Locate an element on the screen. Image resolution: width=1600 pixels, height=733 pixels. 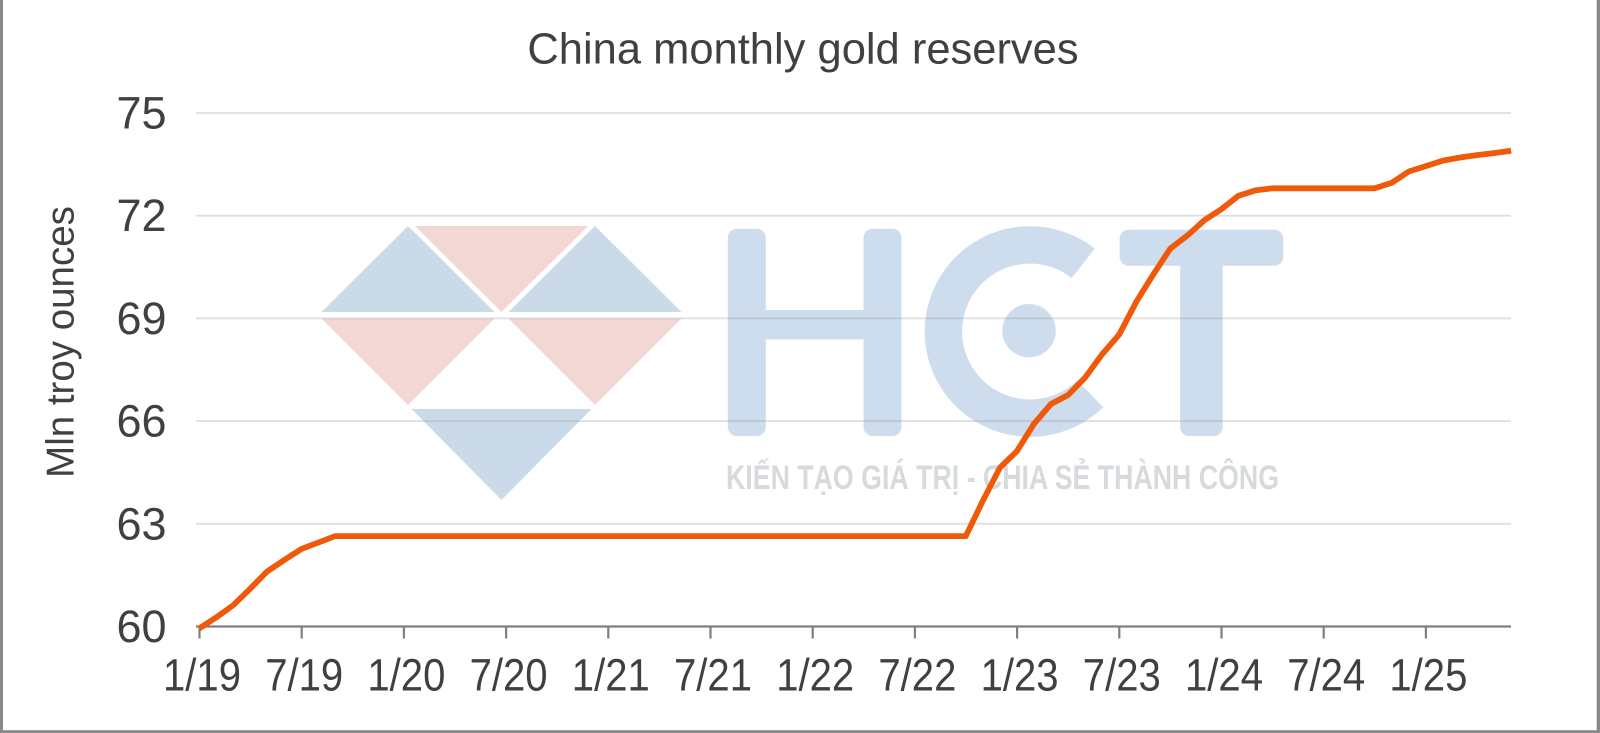
svg-text: 1/20 is located at coordinates (406, 675).